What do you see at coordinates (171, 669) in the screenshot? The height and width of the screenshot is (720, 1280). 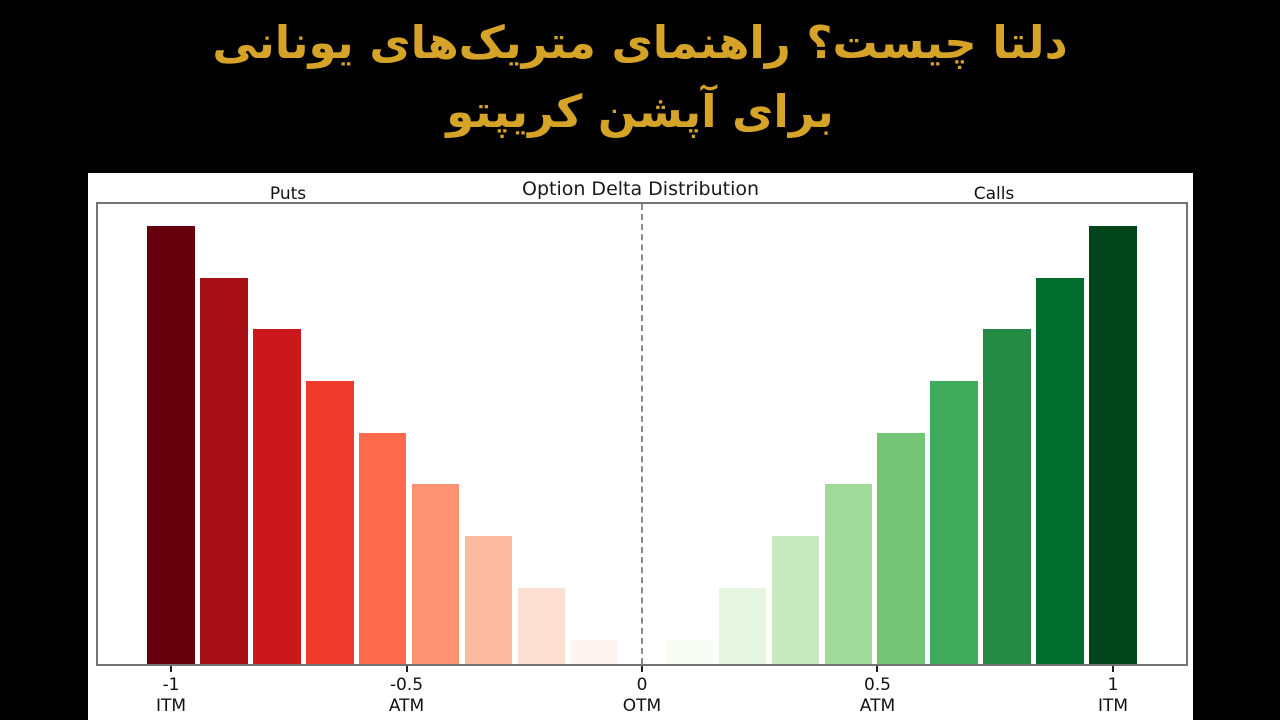 I see `x-tick-mark--1` at bounding box center [171, 669].